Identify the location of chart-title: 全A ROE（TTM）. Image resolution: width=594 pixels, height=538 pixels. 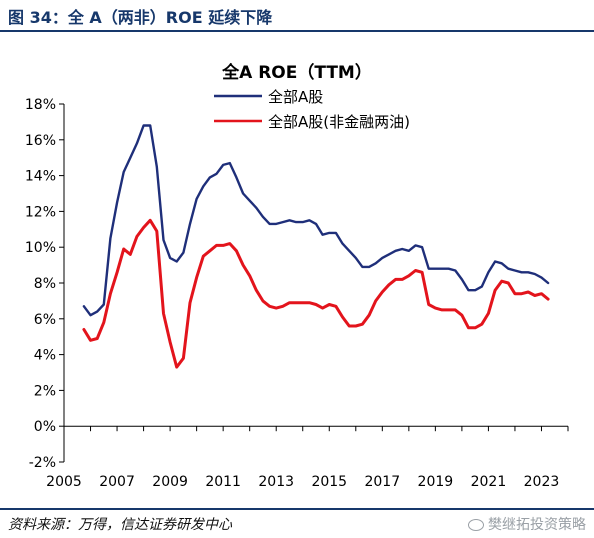
(296, 72).